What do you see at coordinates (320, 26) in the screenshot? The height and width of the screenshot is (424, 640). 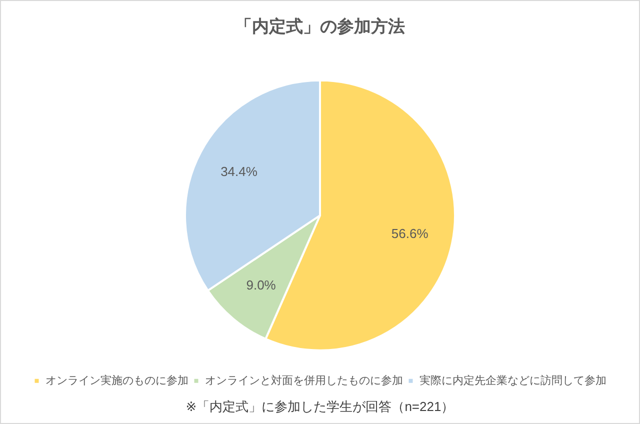 I see `chart-title: 「内定式」の参加方法` at bounding box center [320, 26].